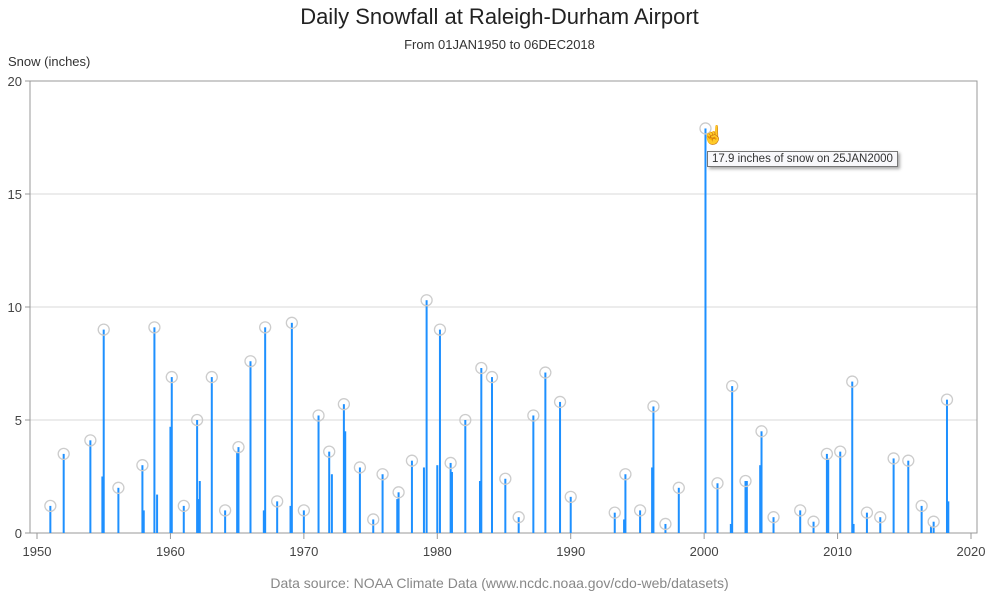  I want to click on y-tick-label: 10, so click(15, 307).